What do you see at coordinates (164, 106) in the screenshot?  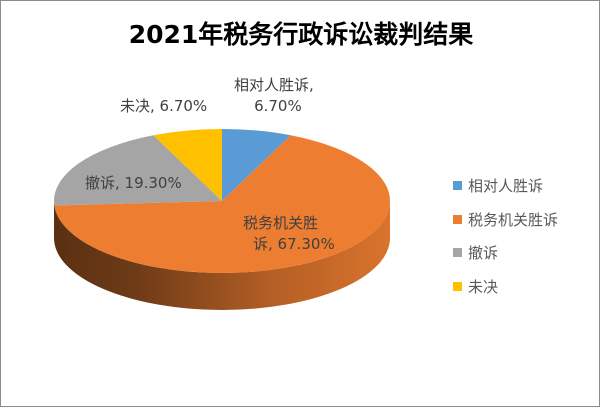 I see `data-label-pending: 未决, 6.70%` at bounding box center [164, 106].